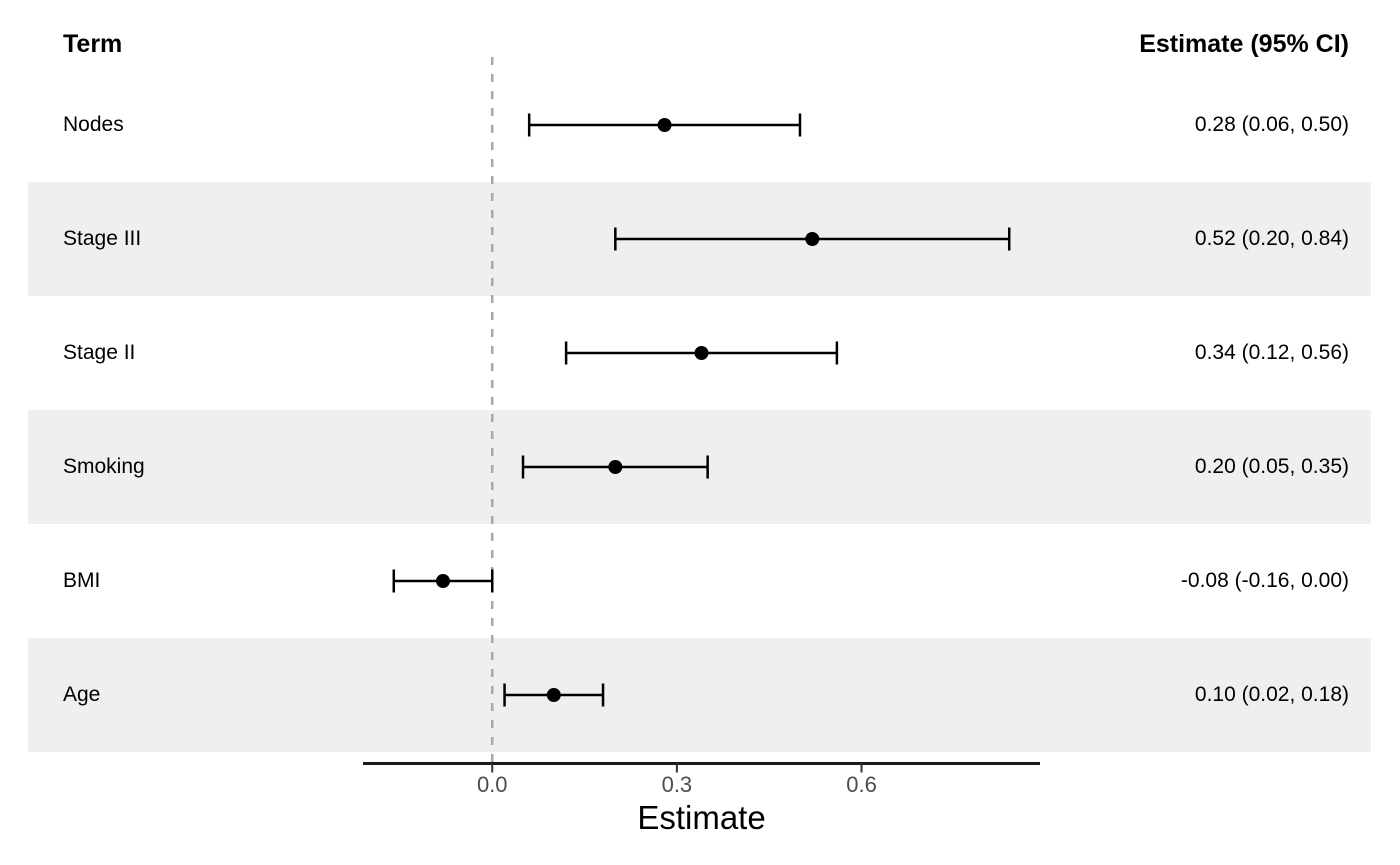 The image size is (1400, 865). What do you see at coordinates (102, 238) in the screenshot?
I see `term-label: Stage III` at bounding box center [102, 238].